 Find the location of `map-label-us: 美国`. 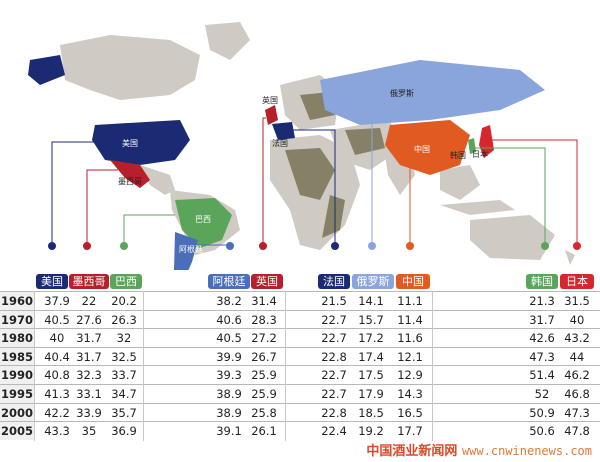

map-label-us: 美国 is located at coordinates (130, 143).